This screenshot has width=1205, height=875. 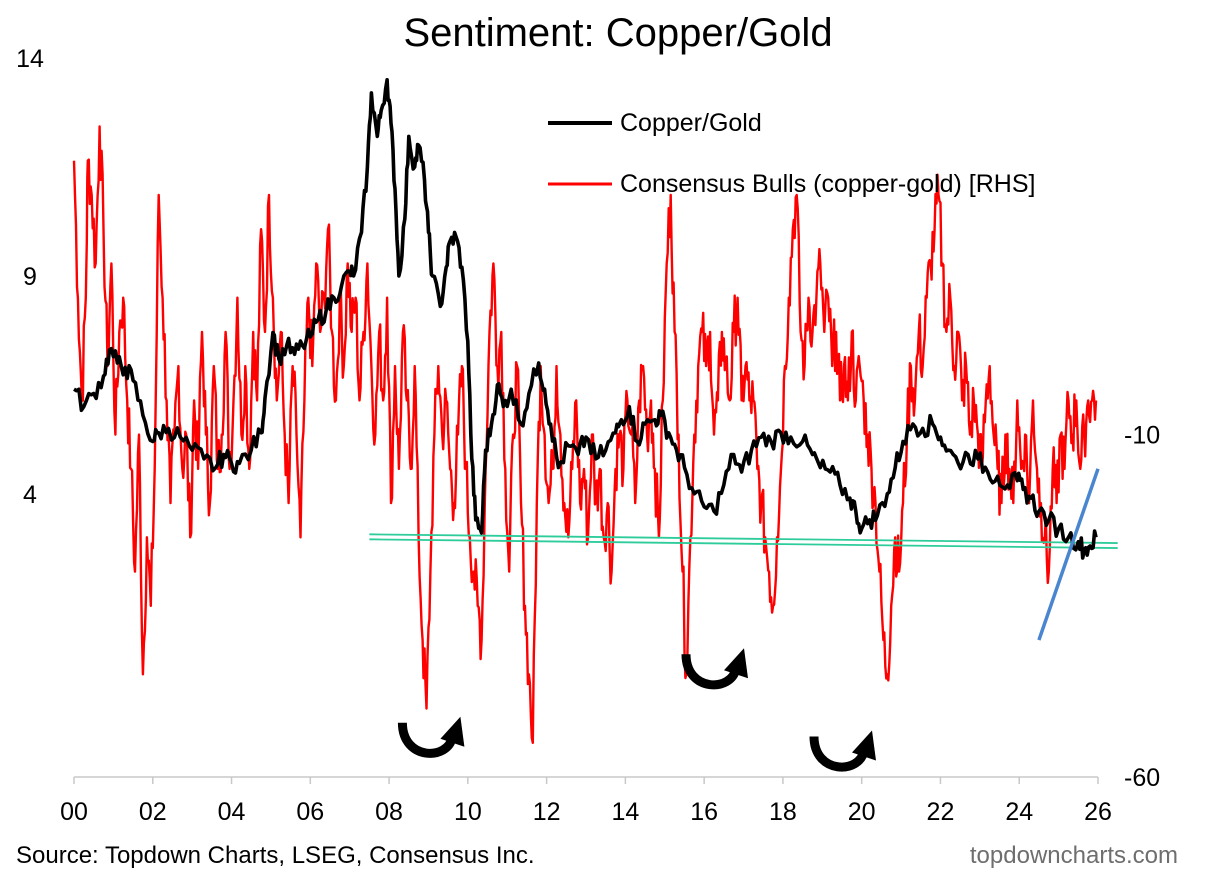 I want to click on x-tick-label-22: 22, so click(x=941, y=812).